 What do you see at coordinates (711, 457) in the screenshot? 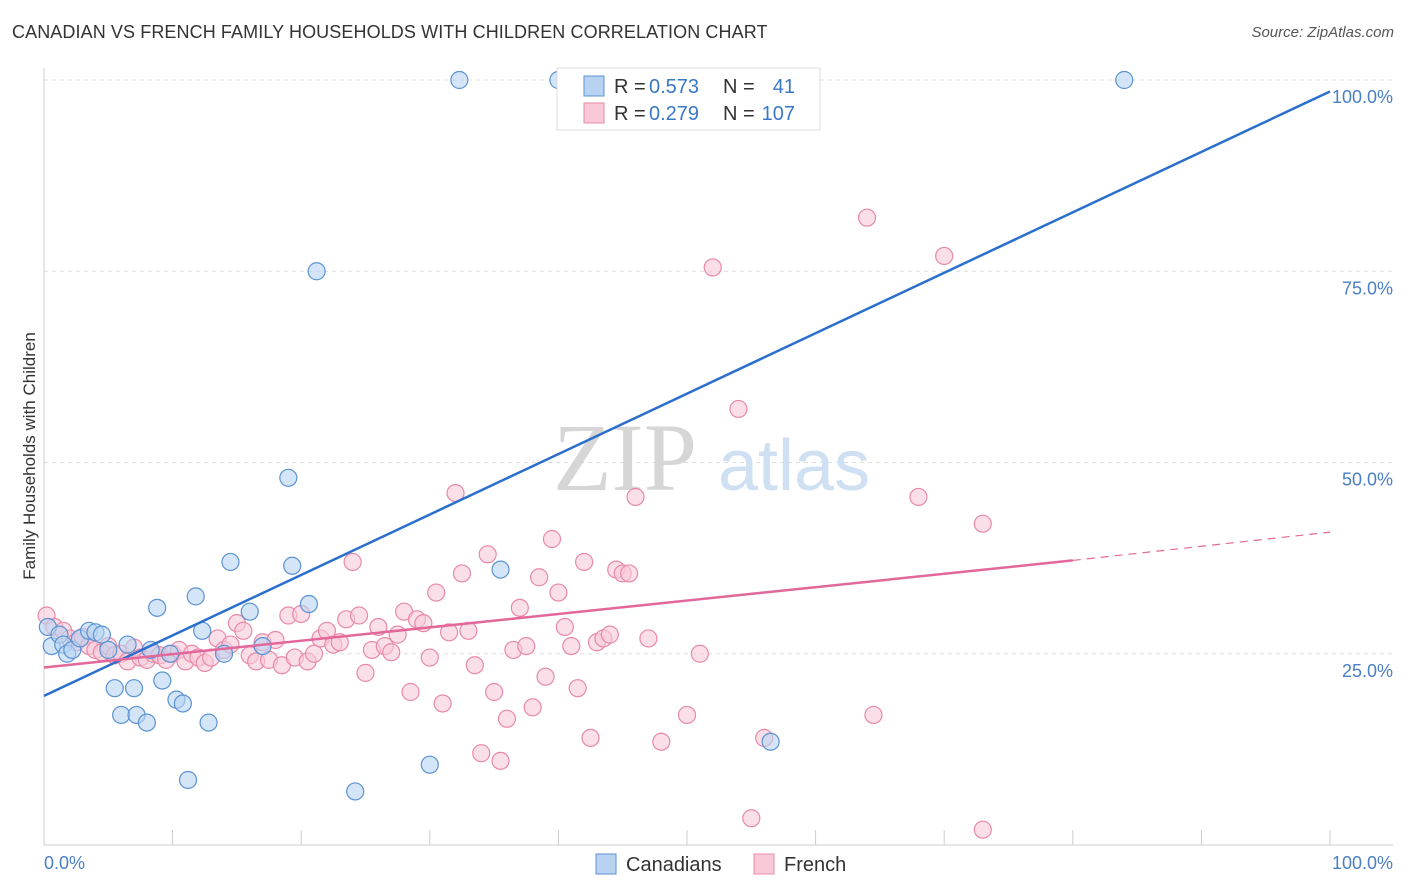
I see `watermark: ZIP atlas` at bounding box center [711, 457].